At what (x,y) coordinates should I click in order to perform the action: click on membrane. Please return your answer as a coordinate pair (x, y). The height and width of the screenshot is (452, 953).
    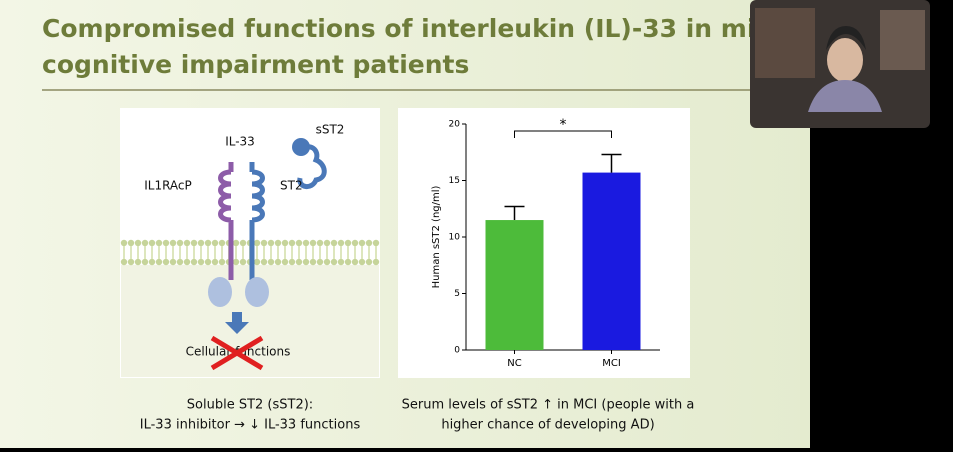
    Looking at the image, I should click on (250, 252).